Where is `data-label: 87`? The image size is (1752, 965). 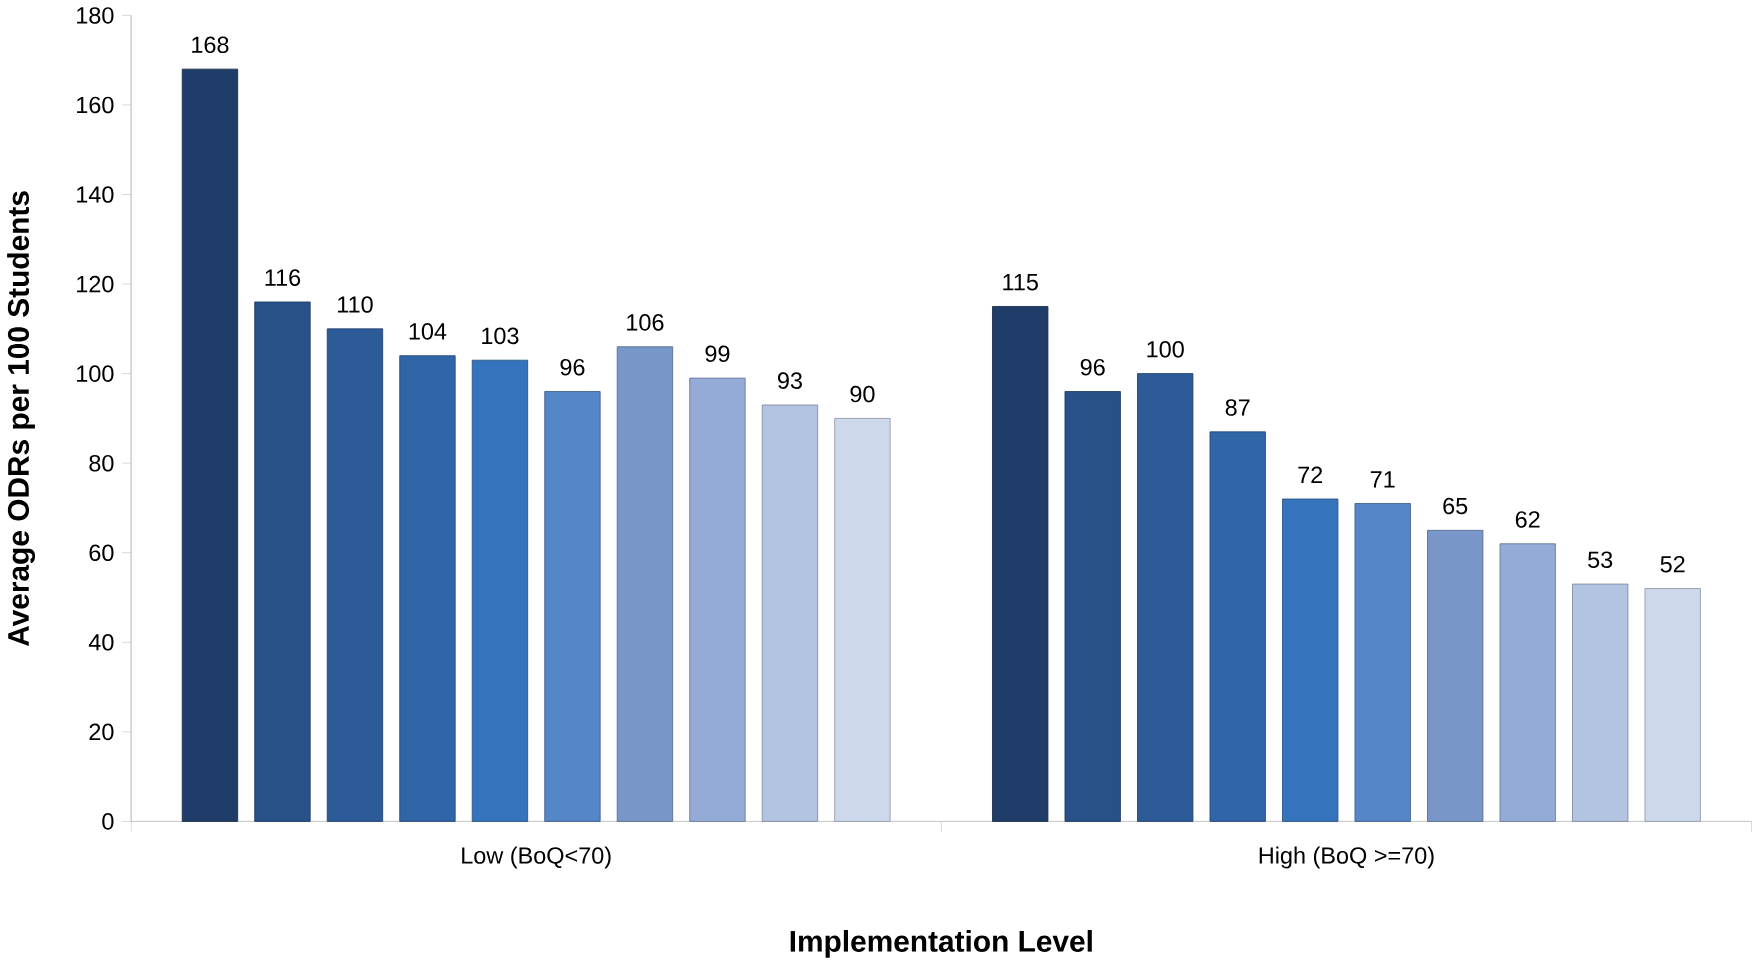 data-label: 87 is located at coordinates (1237, 407).